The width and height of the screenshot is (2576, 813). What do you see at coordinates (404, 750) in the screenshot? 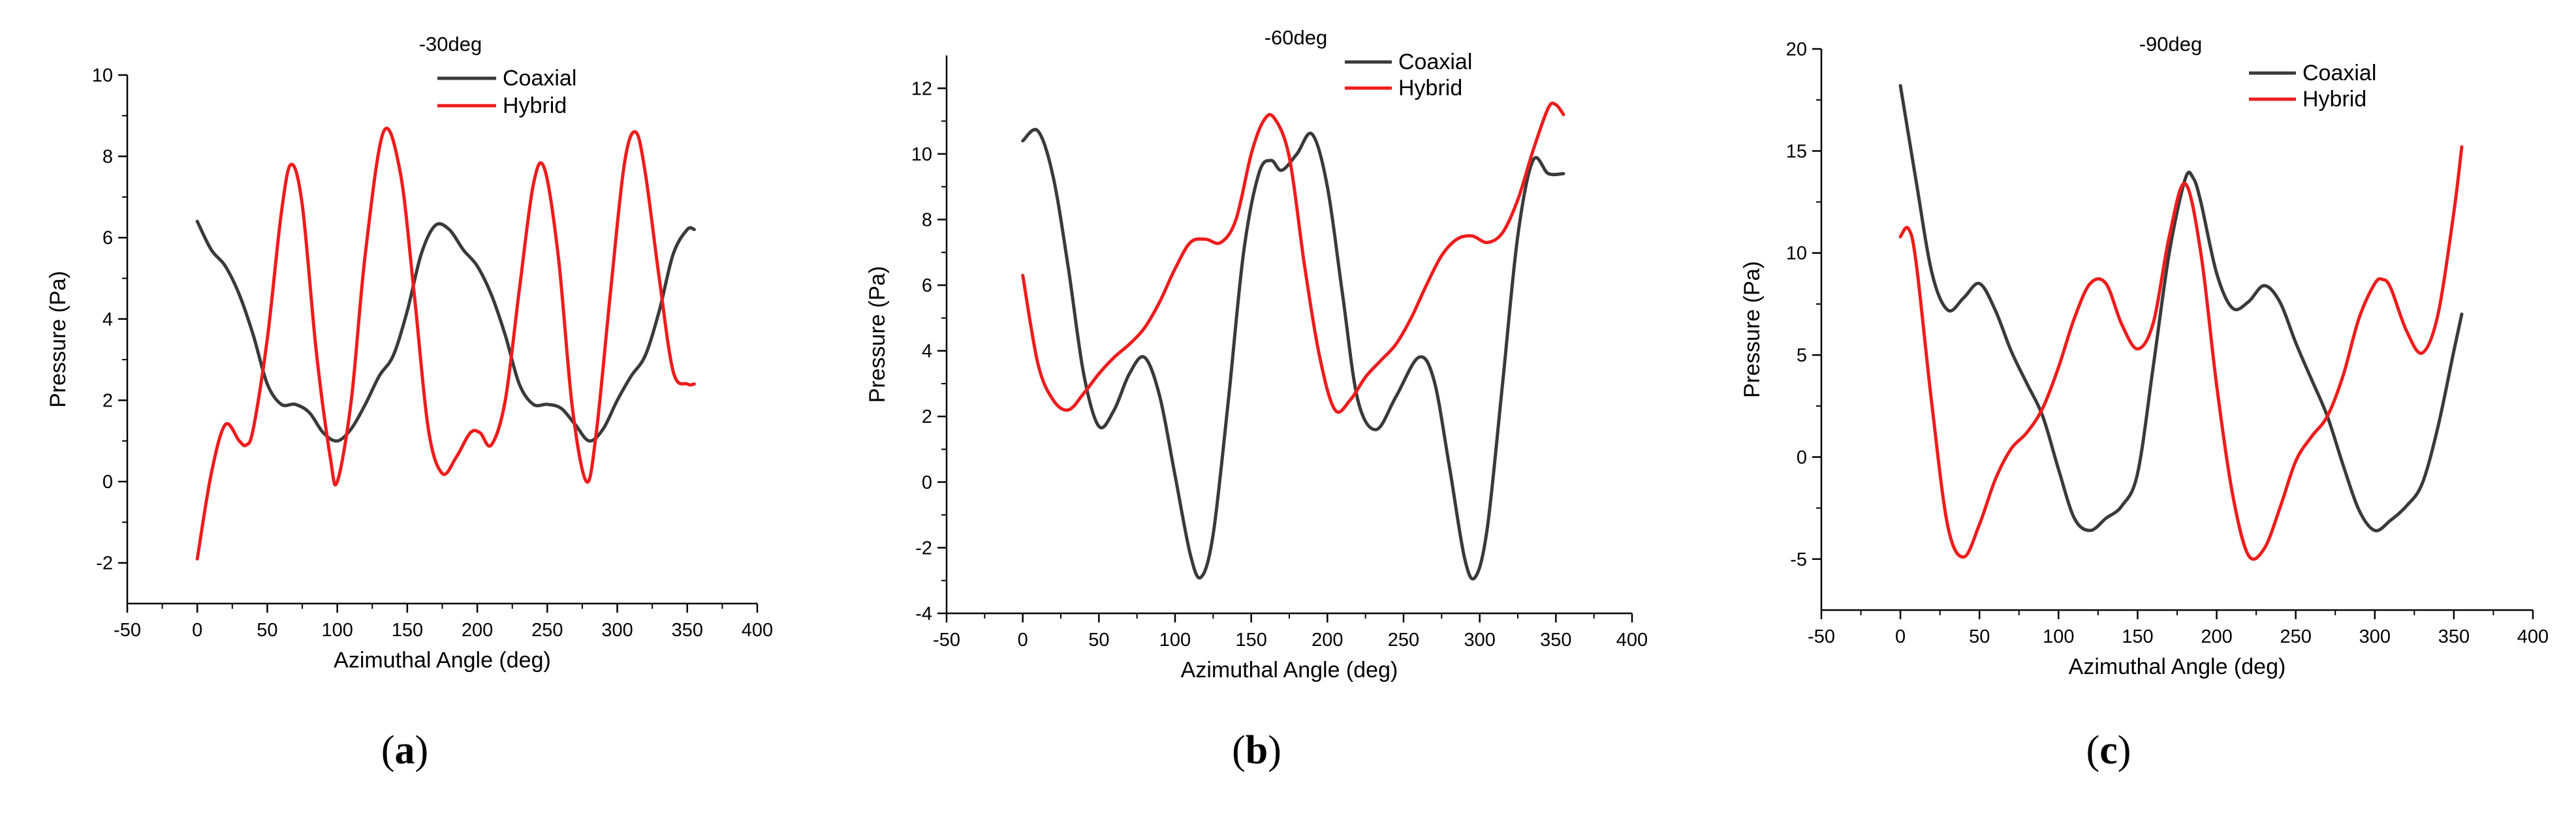
I see `panel-label: (a)` at bounding box center [404, 750].